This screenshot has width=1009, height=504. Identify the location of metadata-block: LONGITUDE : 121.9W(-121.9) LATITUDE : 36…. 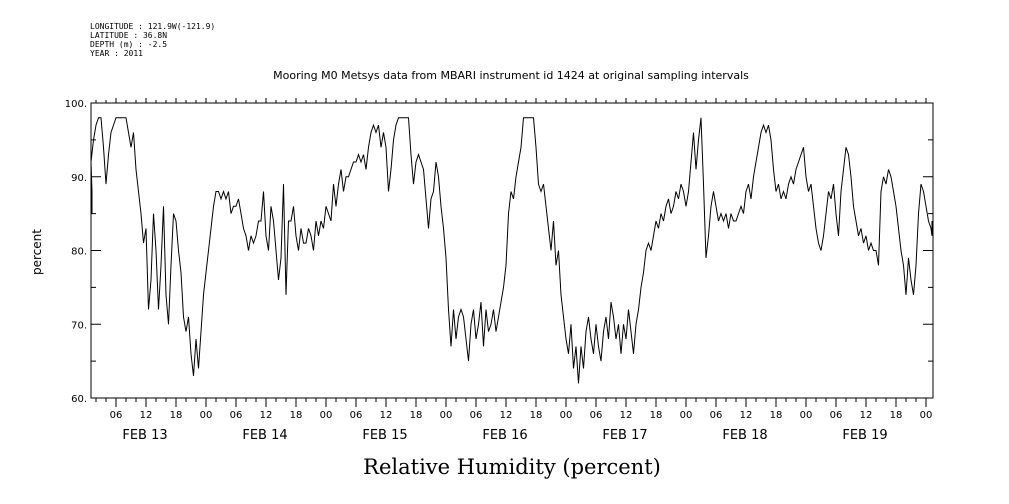
(152, 40).